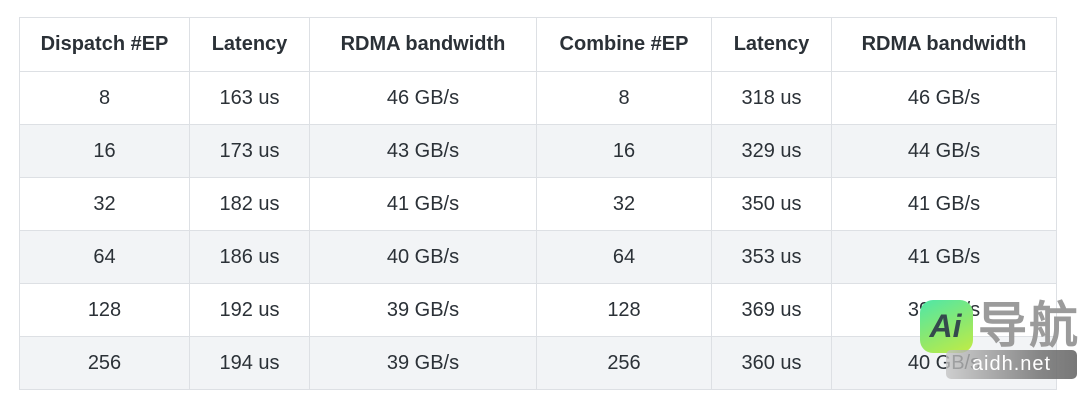  I want to click on table-row: 32 182 us 41 GB/s 32 350 us 41 GB/s, so click(538, 204).